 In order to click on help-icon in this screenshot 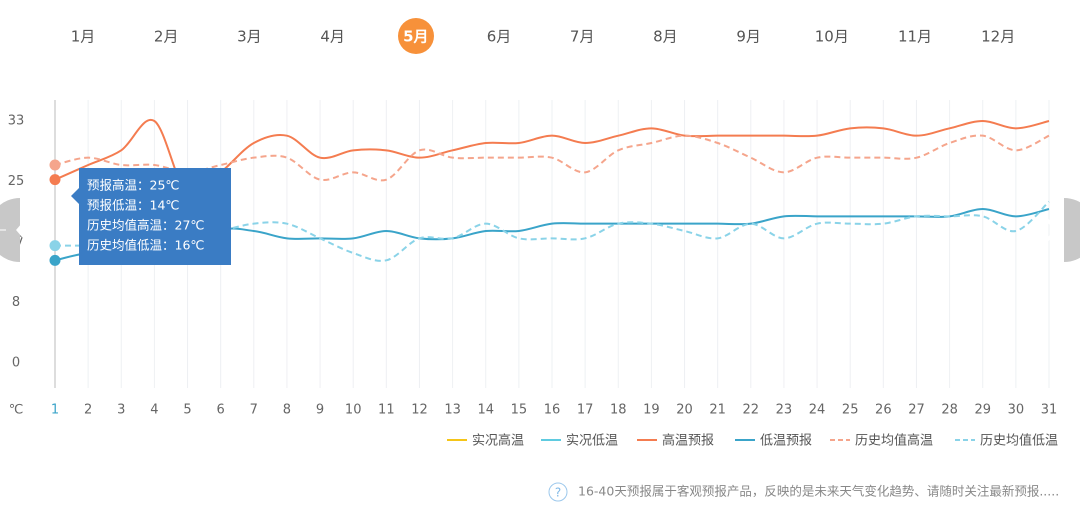, I will do `click(558, 492)`.